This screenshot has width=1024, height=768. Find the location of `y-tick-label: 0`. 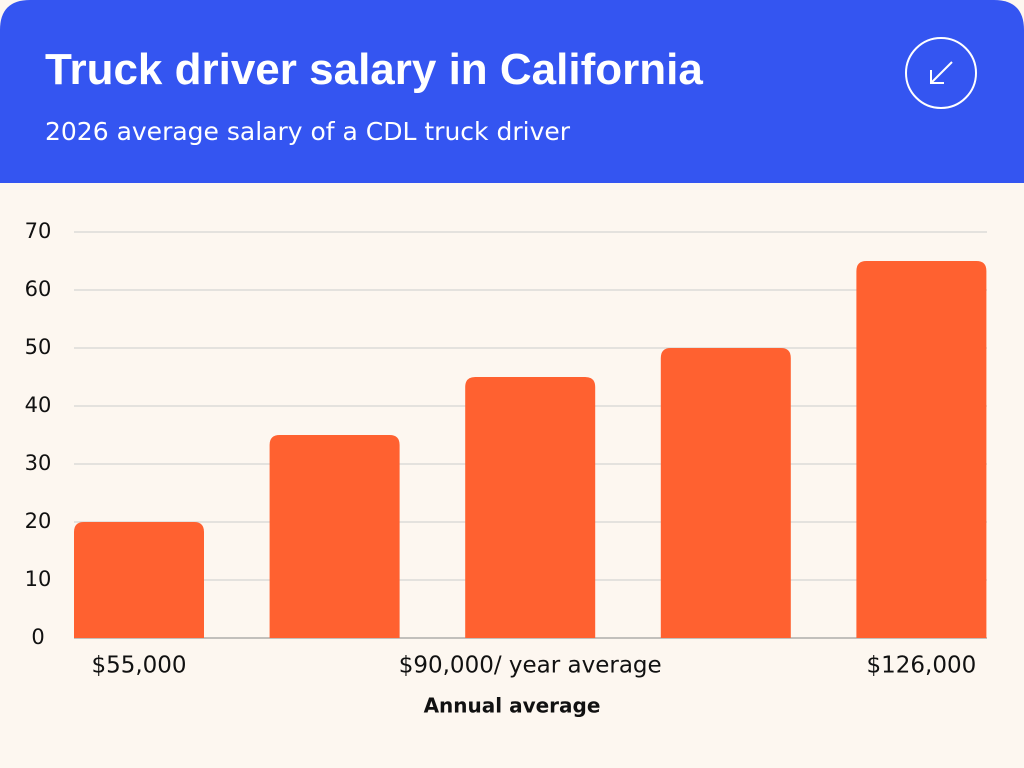

y-tick-label: 0 is located at coordinates (37, 637).